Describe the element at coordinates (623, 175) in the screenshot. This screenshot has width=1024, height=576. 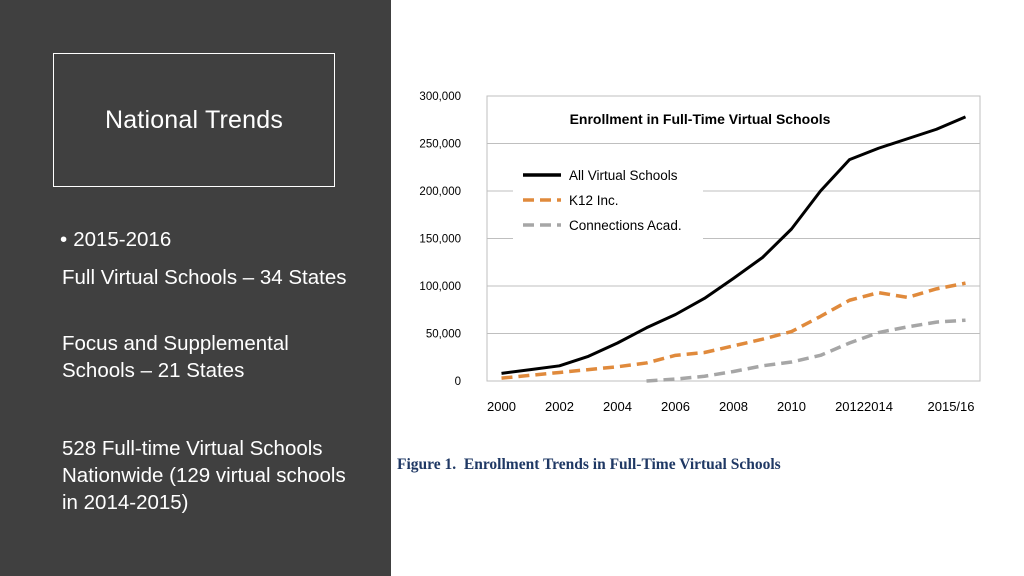
I see `legend-label-0: All Virtual Schools` at that location.